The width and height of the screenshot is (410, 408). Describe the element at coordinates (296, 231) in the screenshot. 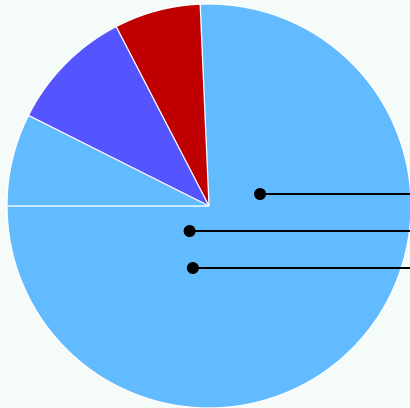

I see `callout-leaders` at that location.